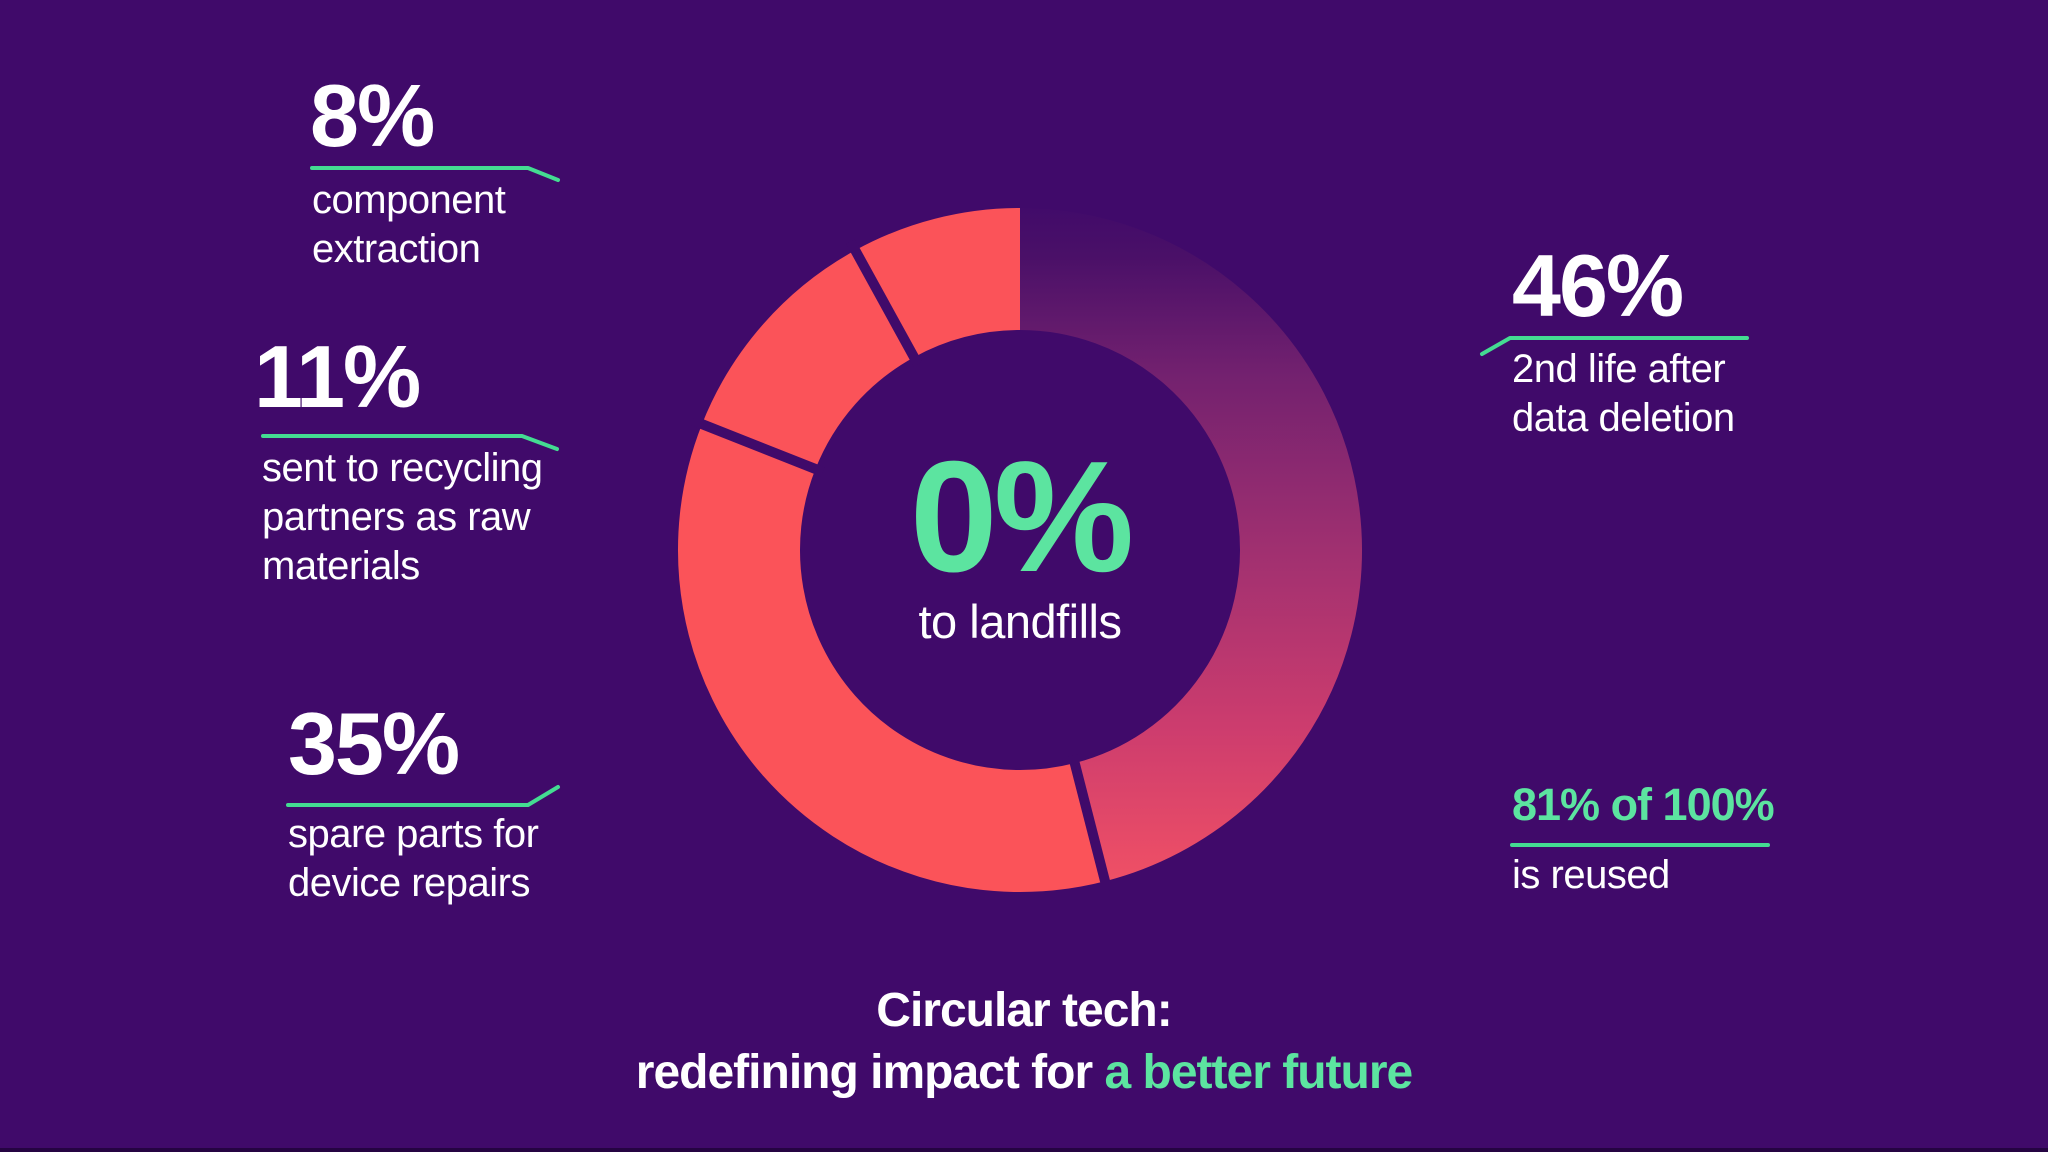 Image resolution: width=2048 pixels, height=1152 pixels. I want to click on stat-label-line: is reused, so click(1591, 875).